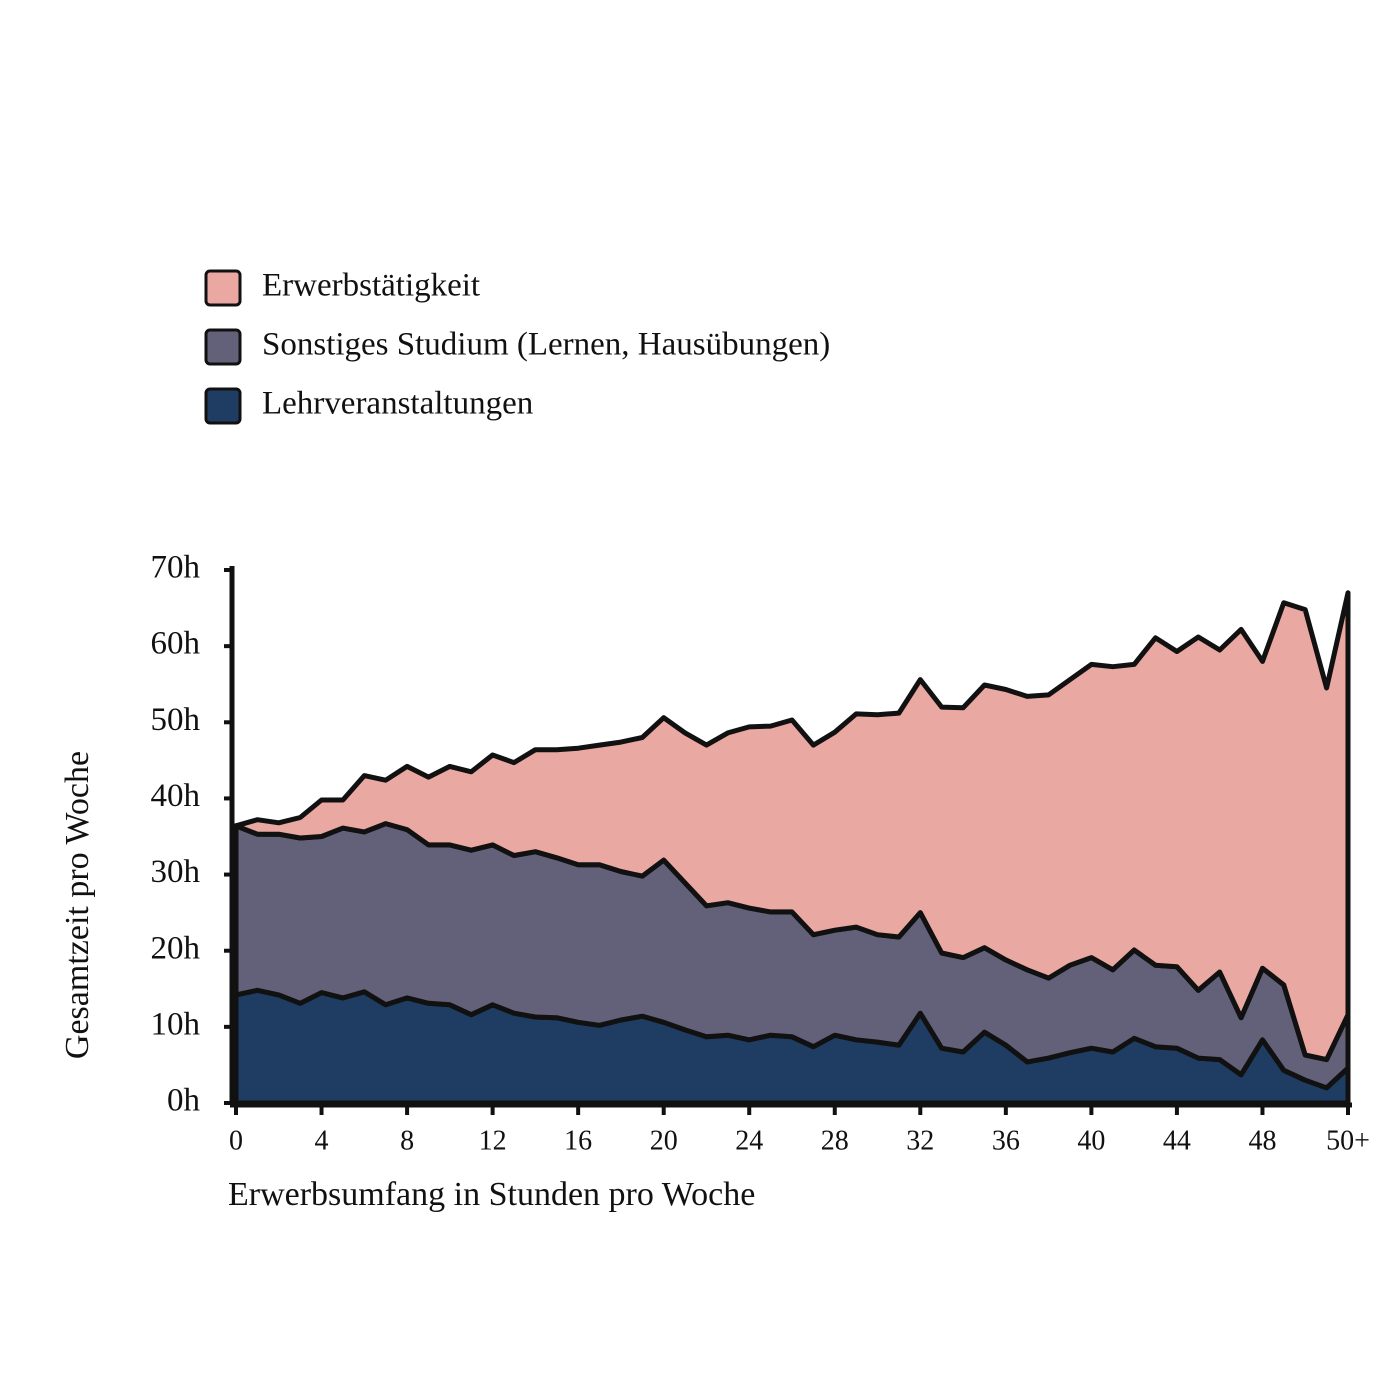 The width and height of the screenshot is (1400, 1400). What do you see at coordinates (749, 1140) in the screenshot?
I see `x-tick-label: 24` at bounding box center [749, 1140].